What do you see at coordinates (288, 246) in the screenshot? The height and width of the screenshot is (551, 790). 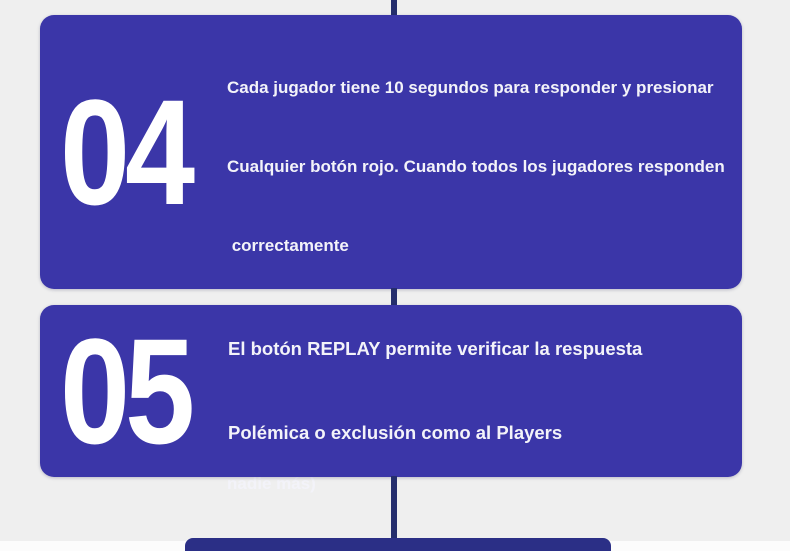 I see `text-line: correctamente` at bounding box center [288, 246].